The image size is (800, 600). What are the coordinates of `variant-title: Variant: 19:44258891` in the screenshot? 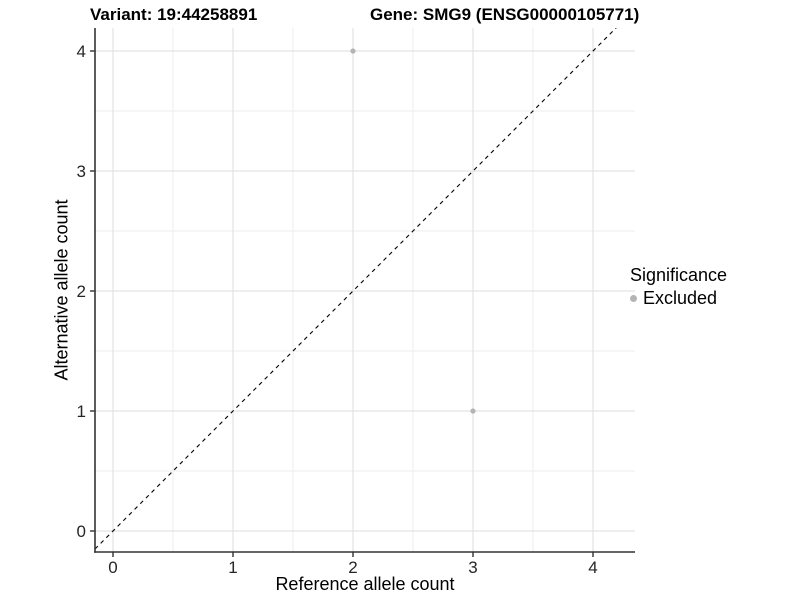 It's located at (174, 14).